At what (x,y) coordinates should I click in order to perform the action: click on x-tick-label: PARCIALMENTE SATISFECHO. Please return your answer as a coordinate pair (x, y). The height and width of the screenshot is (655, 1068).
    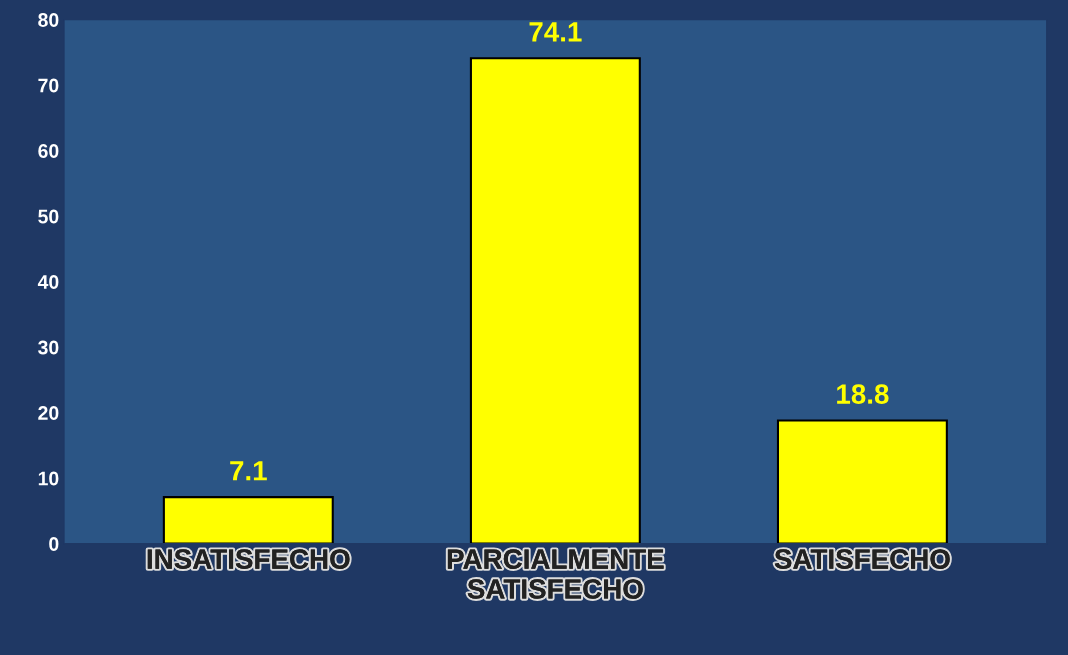
    Looking at the image, I should click on (555, 574).